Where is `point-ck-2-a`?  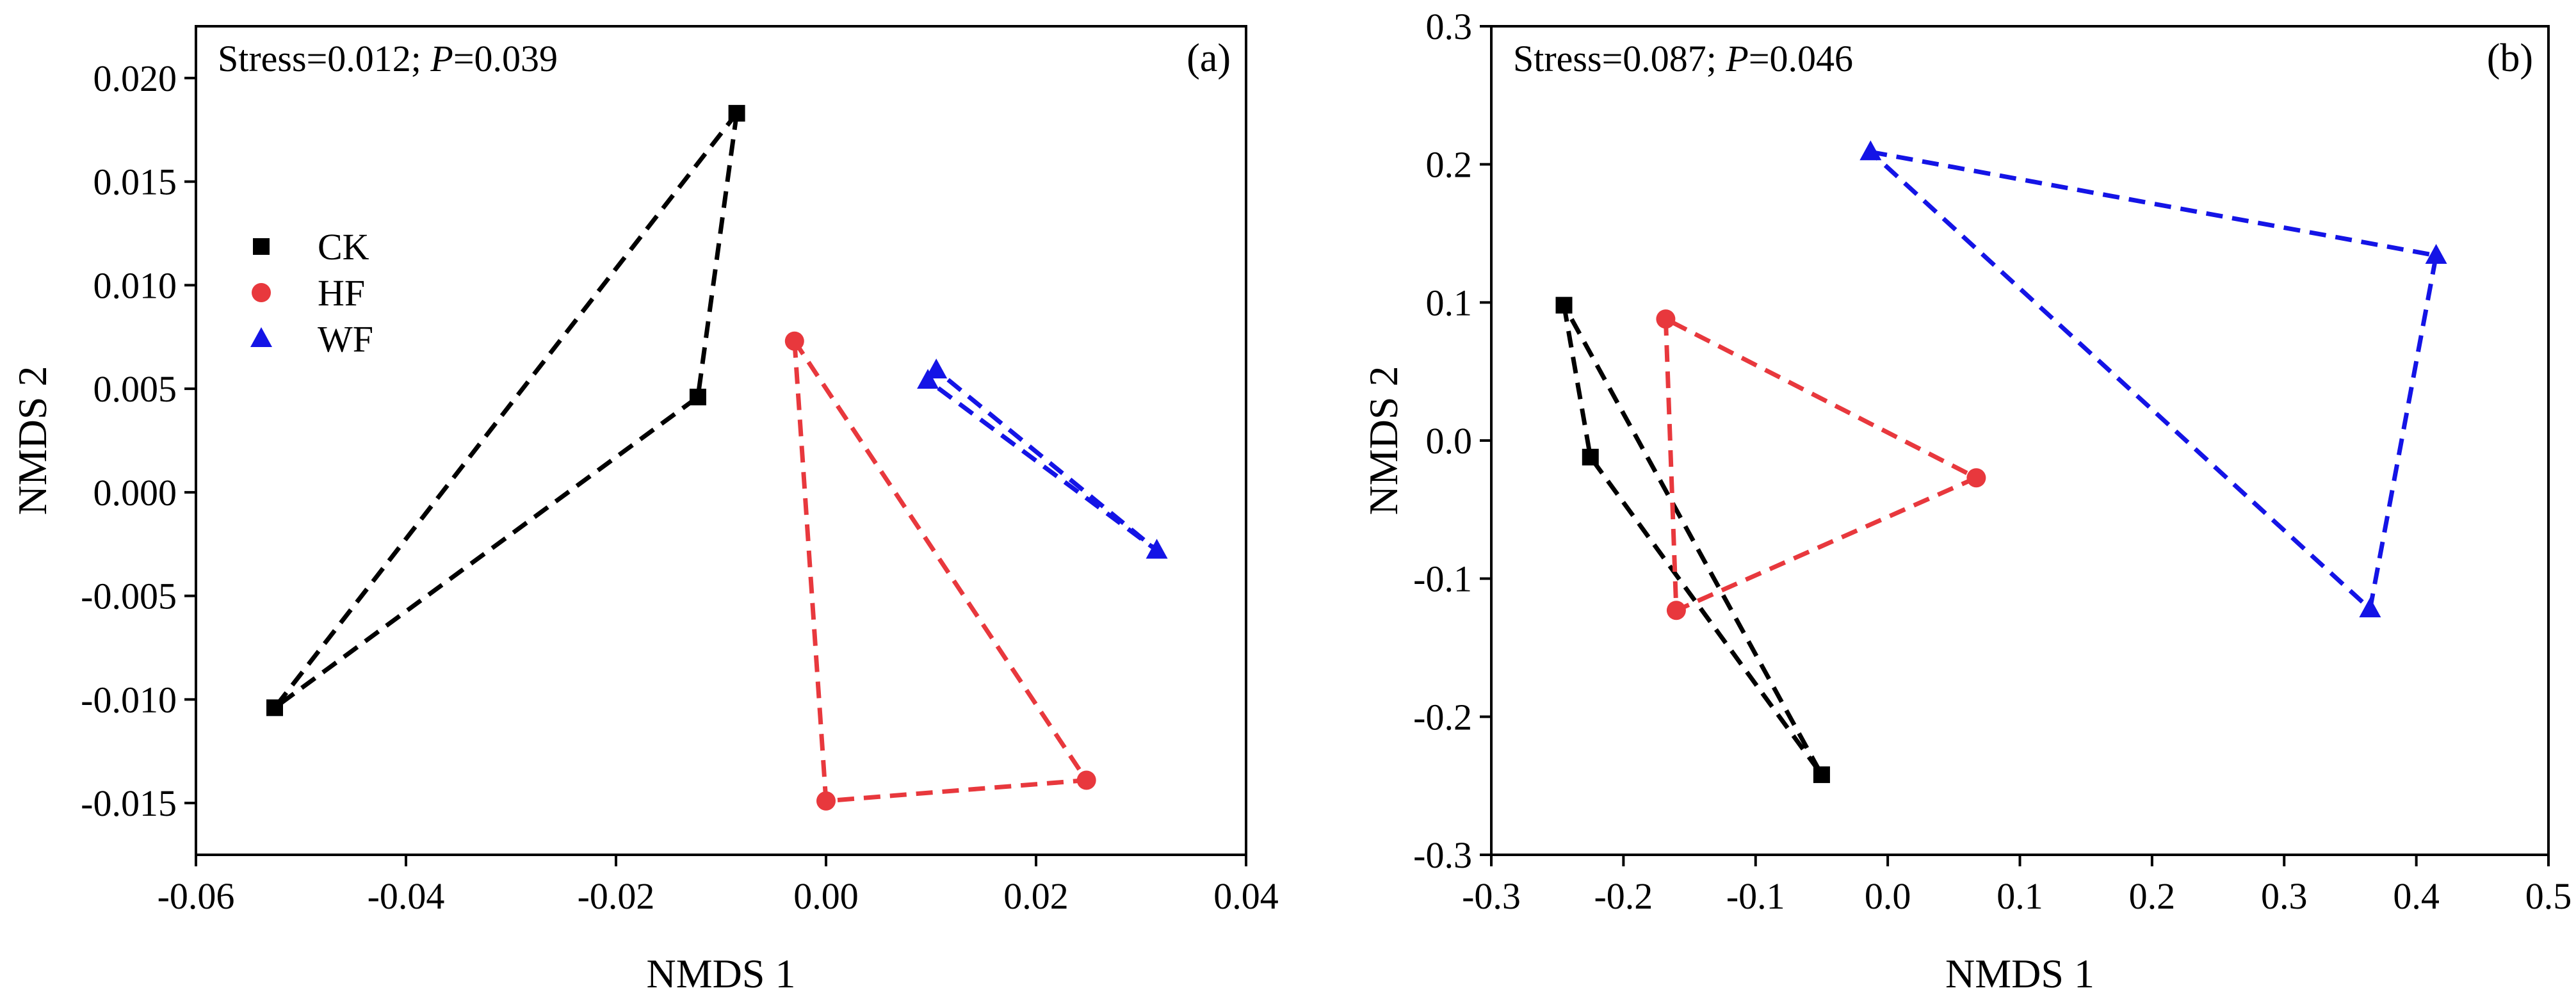 point-ck-2-a is located at coordinates (697, 397).